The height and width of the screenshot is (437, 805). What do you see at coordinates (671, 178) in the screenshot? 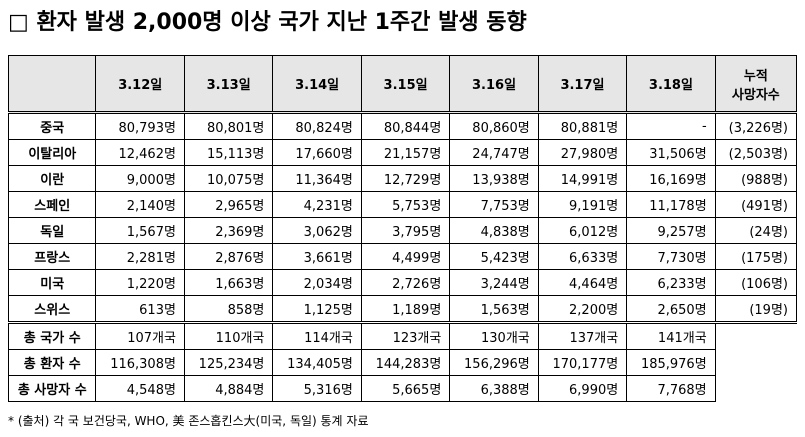
I see `cell: 16,169명` at bounding box center [671, 178].